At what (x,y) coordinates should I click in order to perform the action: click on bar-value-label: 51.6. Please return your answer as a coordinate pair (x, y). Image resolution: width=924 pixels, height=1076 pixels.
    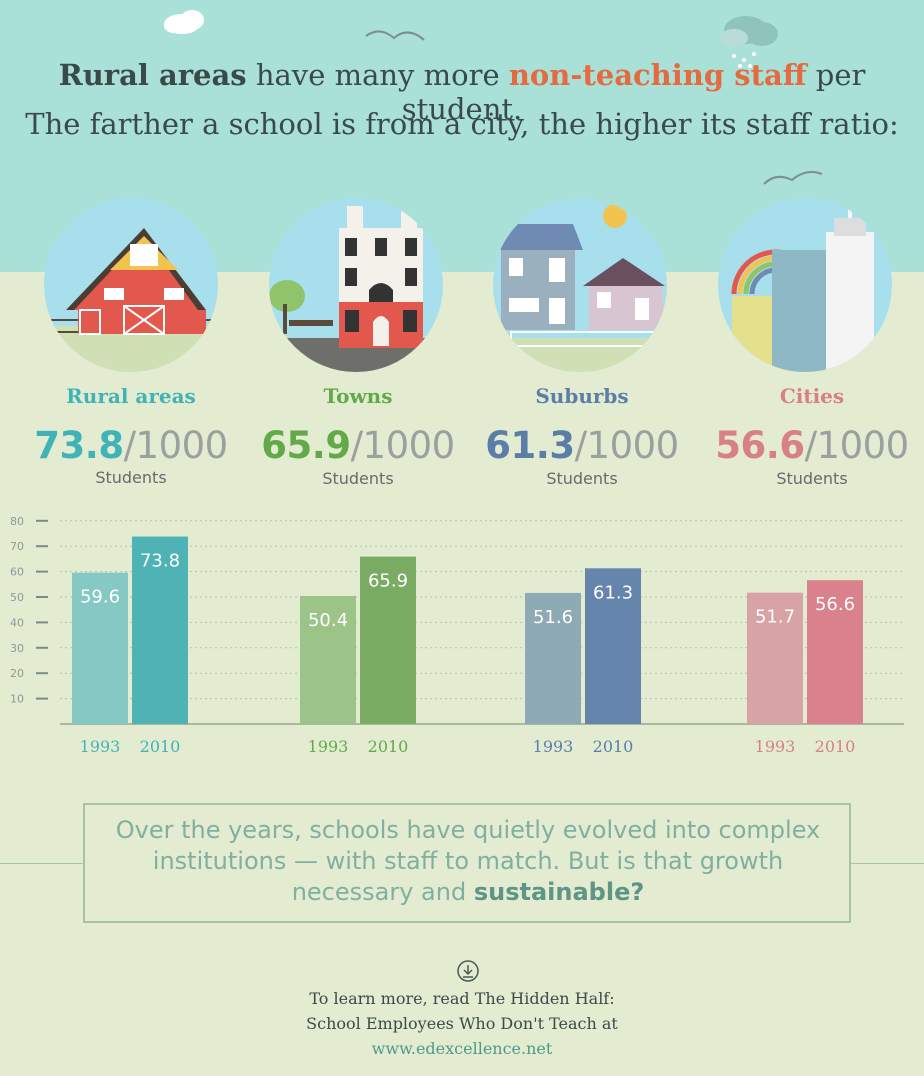
    Looking at the image, I should click on (553, 617).